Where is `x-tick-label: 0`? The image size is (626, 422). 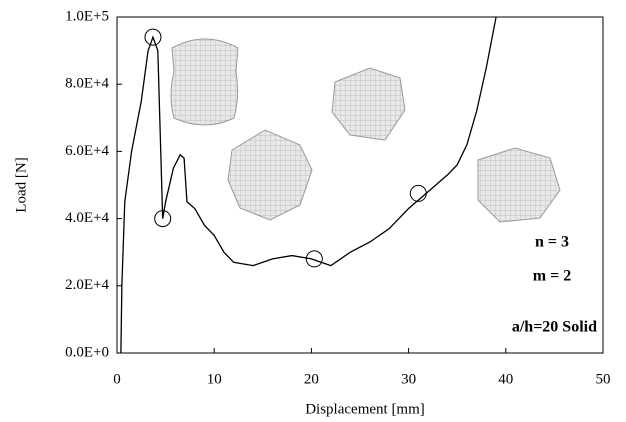 x-tick-label: 0 is located at coordinates (117, 379).